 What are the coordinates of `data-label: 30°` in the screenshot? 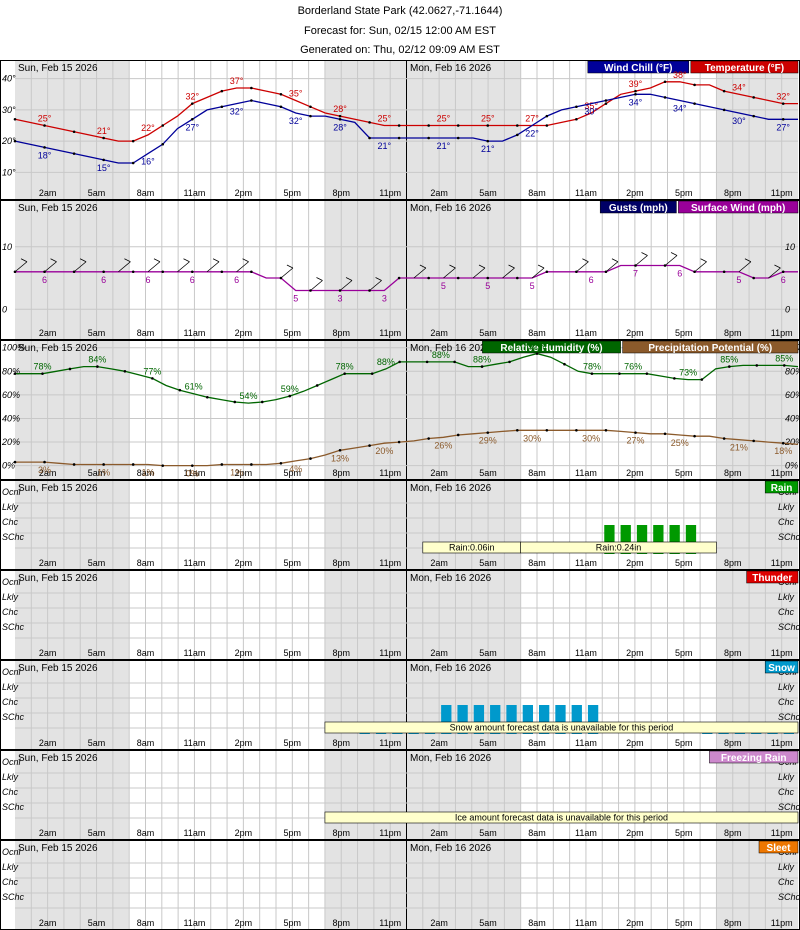 It's located at (591, 112).